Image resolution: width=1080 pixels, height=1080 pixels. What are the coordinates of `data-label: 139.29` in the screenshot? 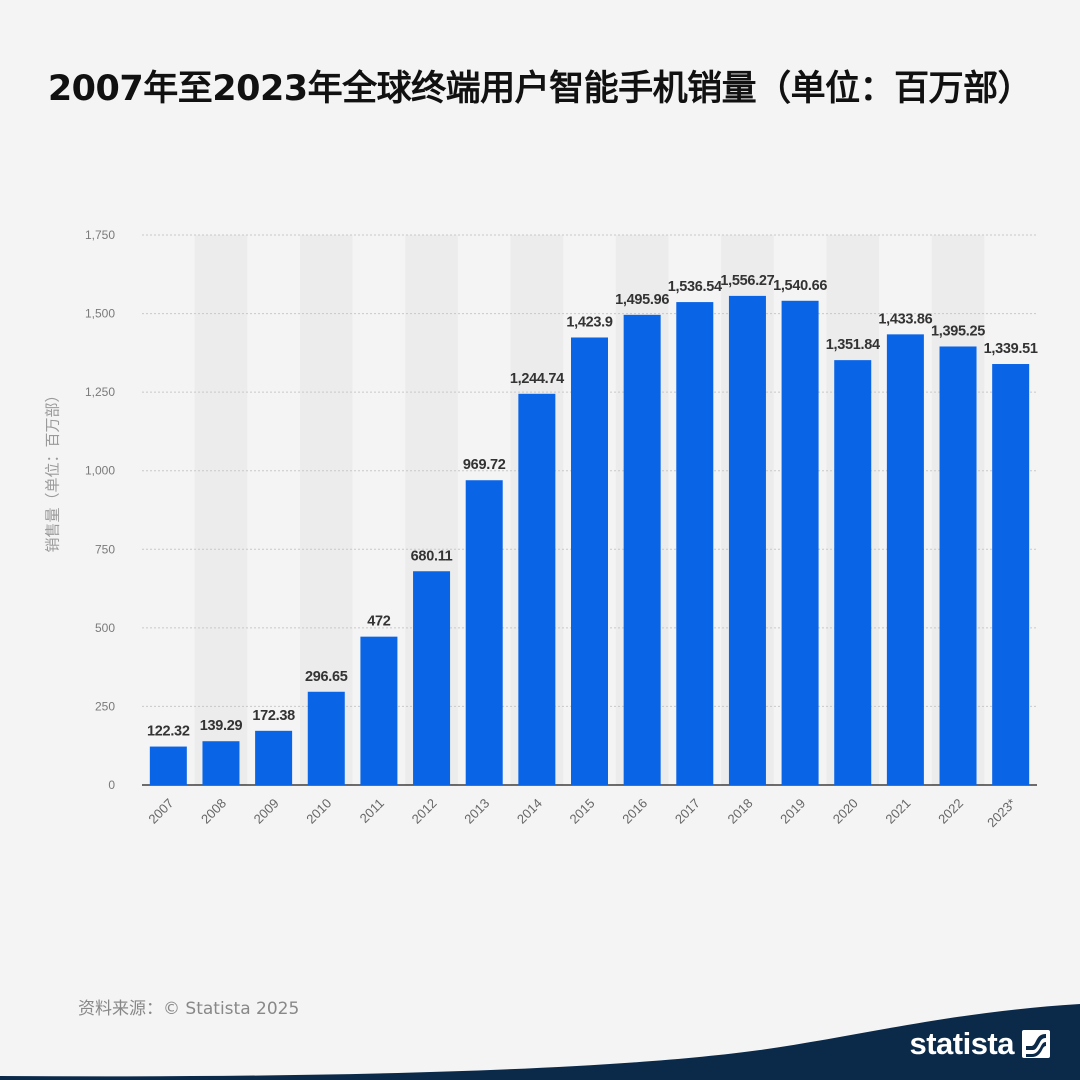 It's located at (221, 726).